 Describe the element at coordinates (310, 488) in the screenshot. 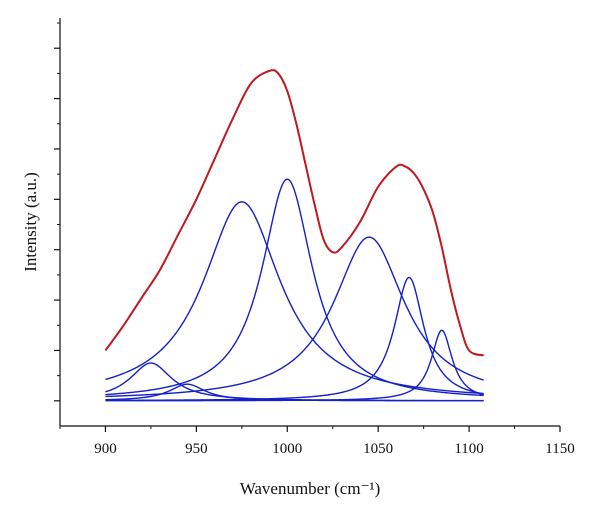

I see `x-axis-title: Wavenumber (cm⁻¹)` at that location.